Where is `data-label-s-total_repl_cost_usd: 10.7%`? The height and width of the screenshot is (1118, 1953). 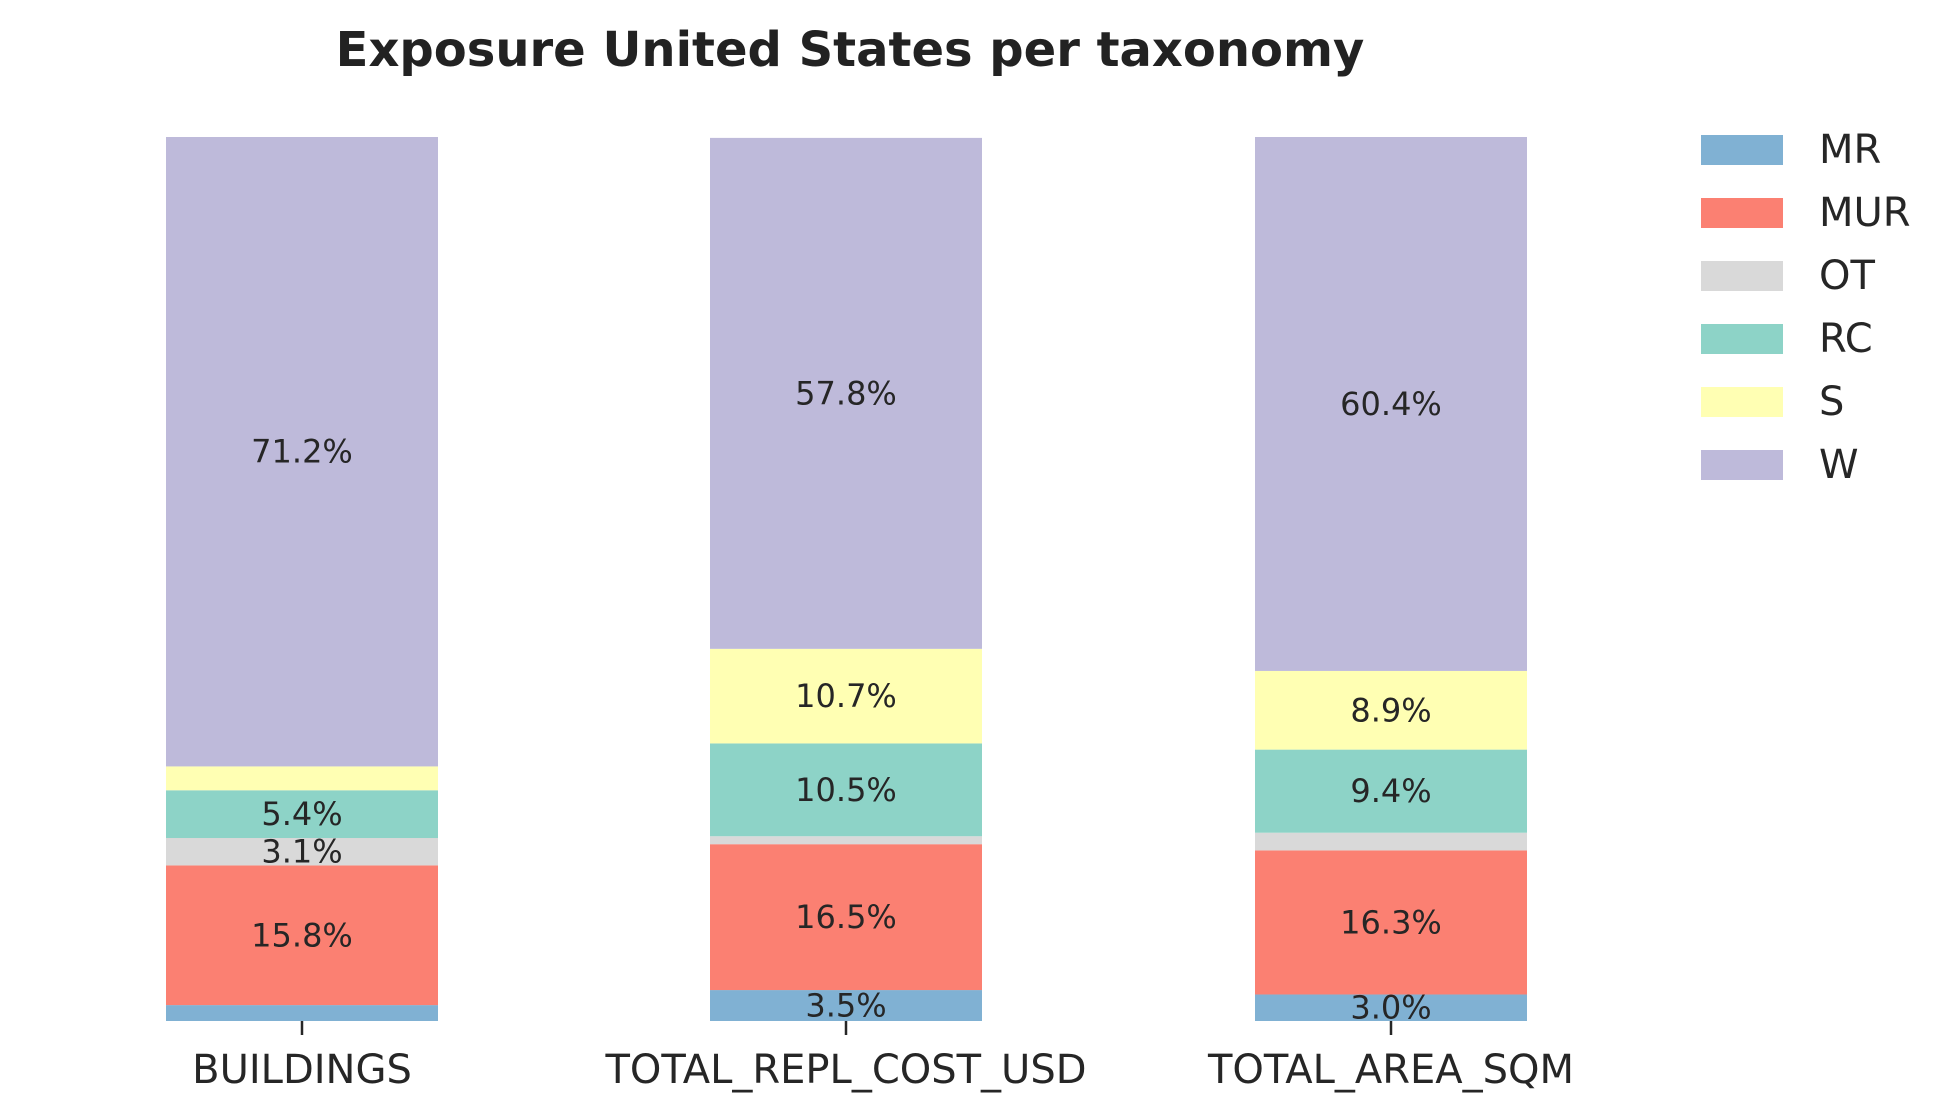 data-label-s-total_repl_cost_usd: 10.7% is located at coordinates (846, 696).